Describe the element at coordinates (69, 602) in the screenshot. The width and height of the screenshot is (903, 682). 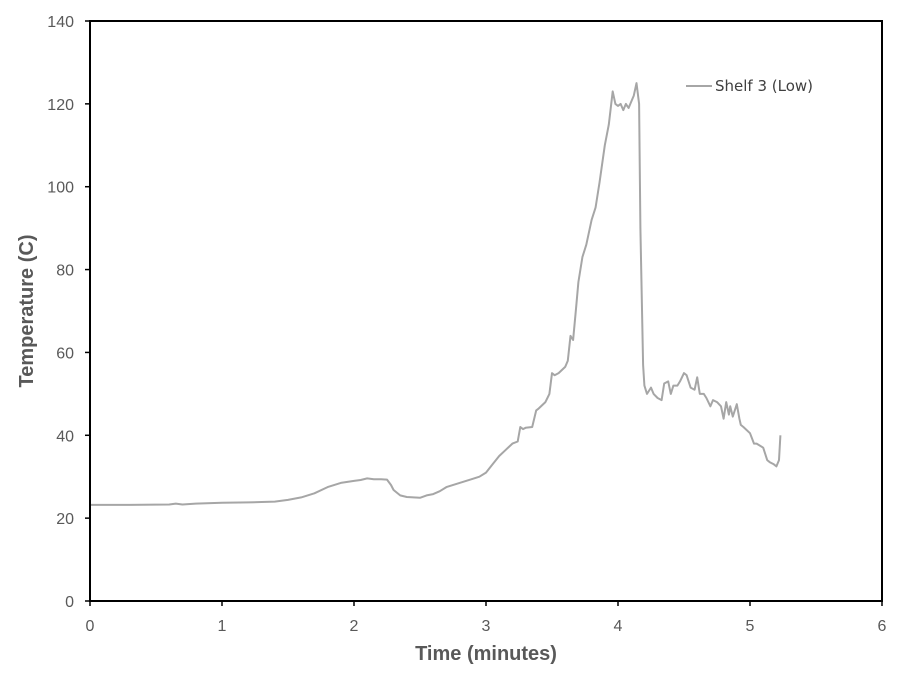
I see `y-tick-label-0: 0` at that location.